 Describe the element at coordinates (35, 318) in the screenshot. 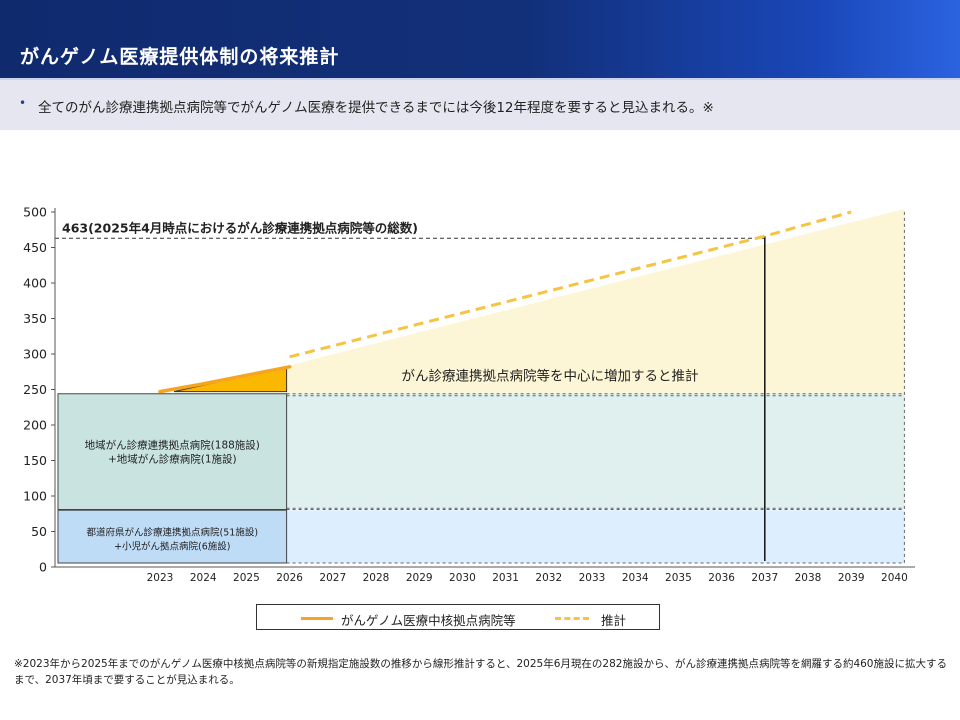

I see `y-tick-label: 350` at that location.